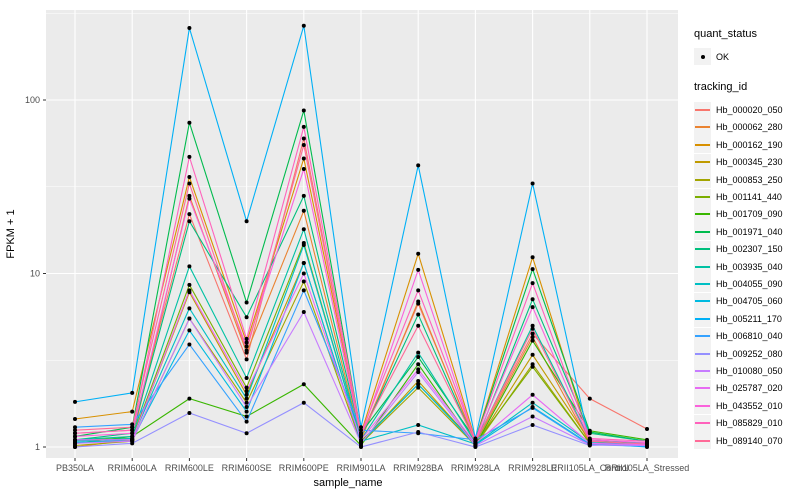  Describe the element at coordinates (749, 179) in the screenshot. I see `legend-item-label: Hb_000853_250` at that location.